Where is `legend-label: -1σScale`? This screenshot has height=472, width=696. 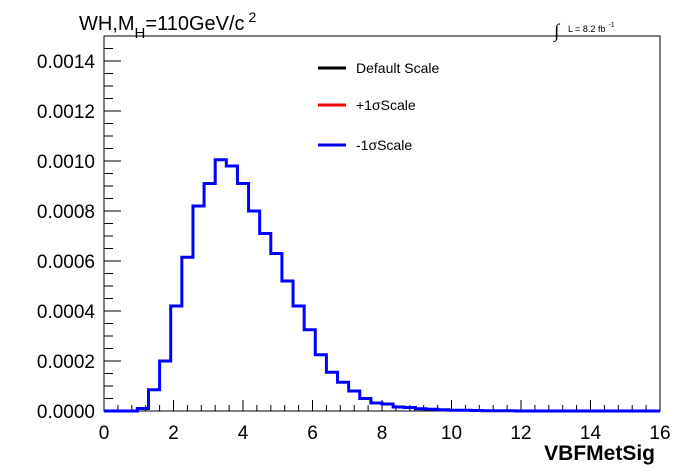 legend-label: -1σScale is located at coordinates (384, 145).